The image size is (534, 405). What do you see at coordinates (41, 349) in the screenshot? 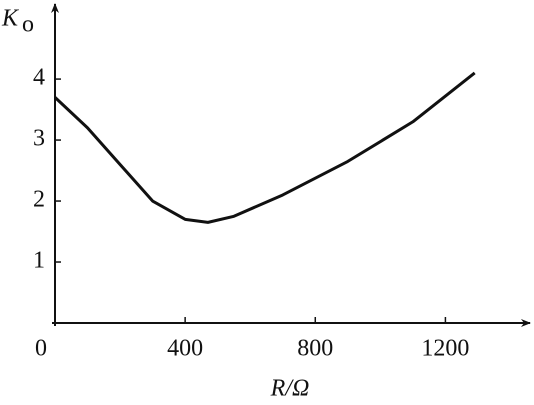
I see `x-tick-label: 0` at bounding box center [41, 349].